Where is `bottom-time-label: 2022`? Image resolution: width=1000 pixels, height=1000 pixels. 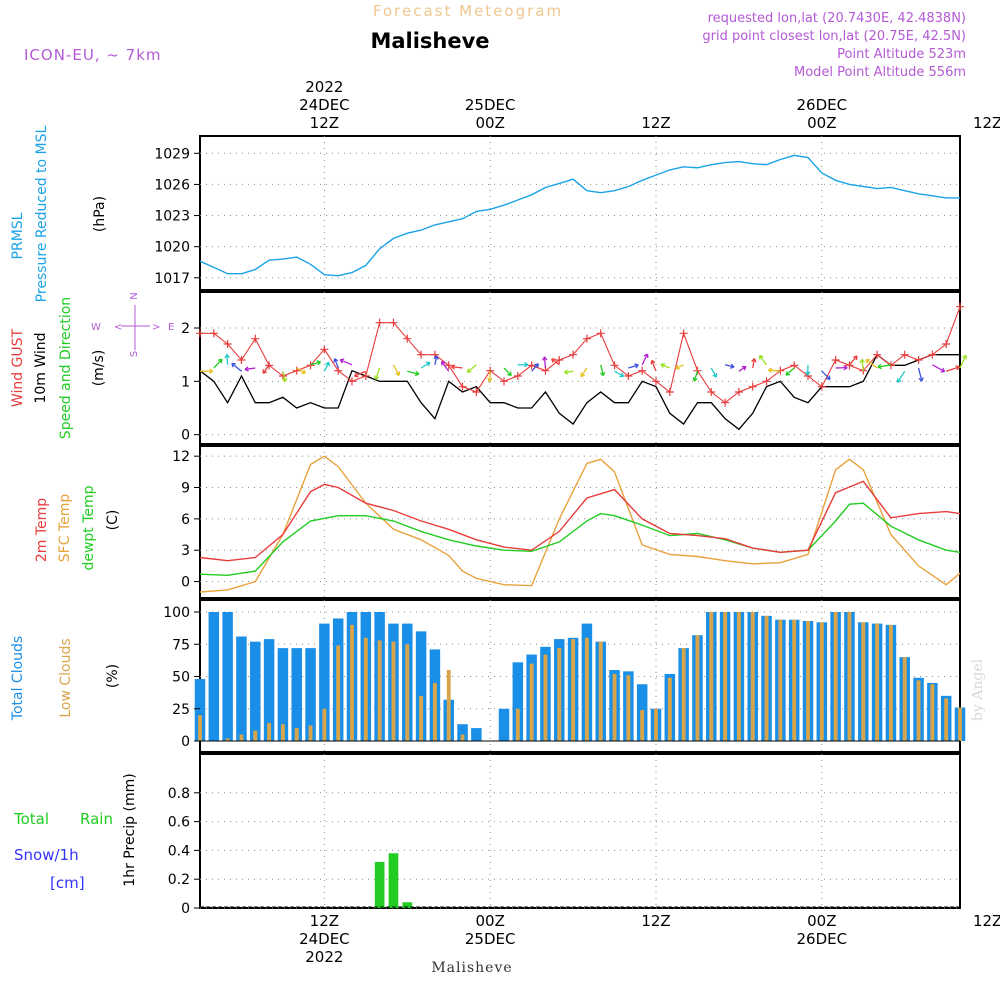 bottom-time-label: 2022 is located at coordinates (324, 957).